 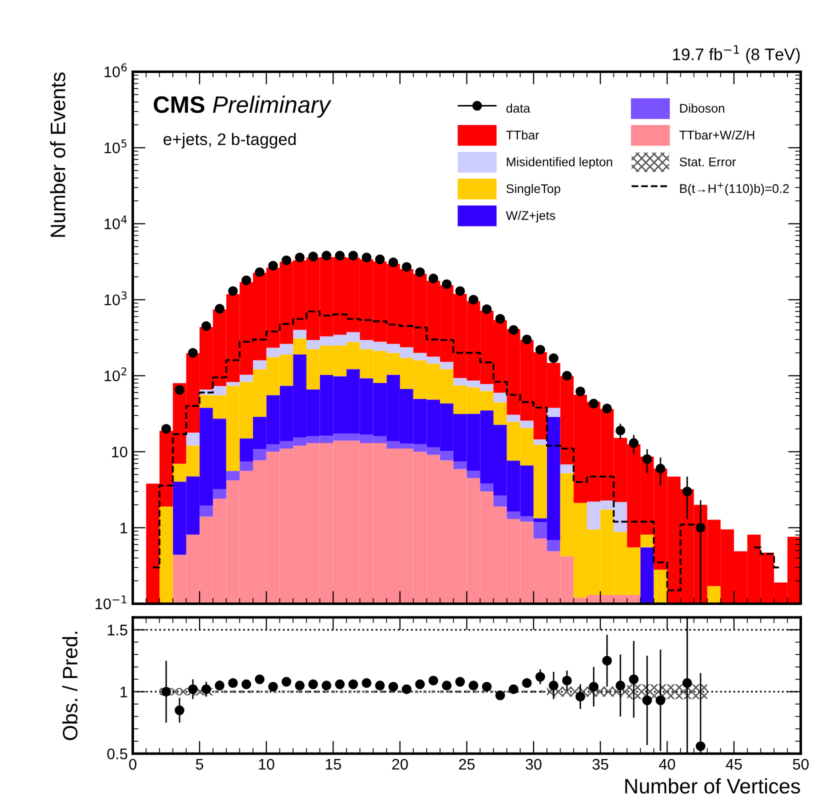 I want to click on y-tick-label: 10$^{4}$, so click(x=115, y=223).